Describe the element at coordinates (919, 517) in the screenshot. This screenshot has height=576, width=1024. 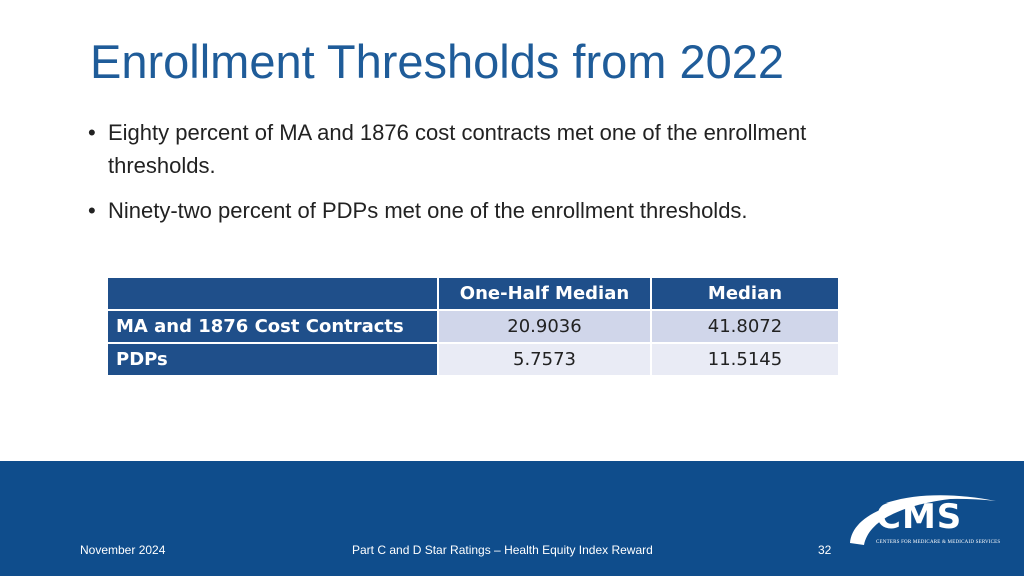
I see `cms-logo-wordmark: CMS` at that location.